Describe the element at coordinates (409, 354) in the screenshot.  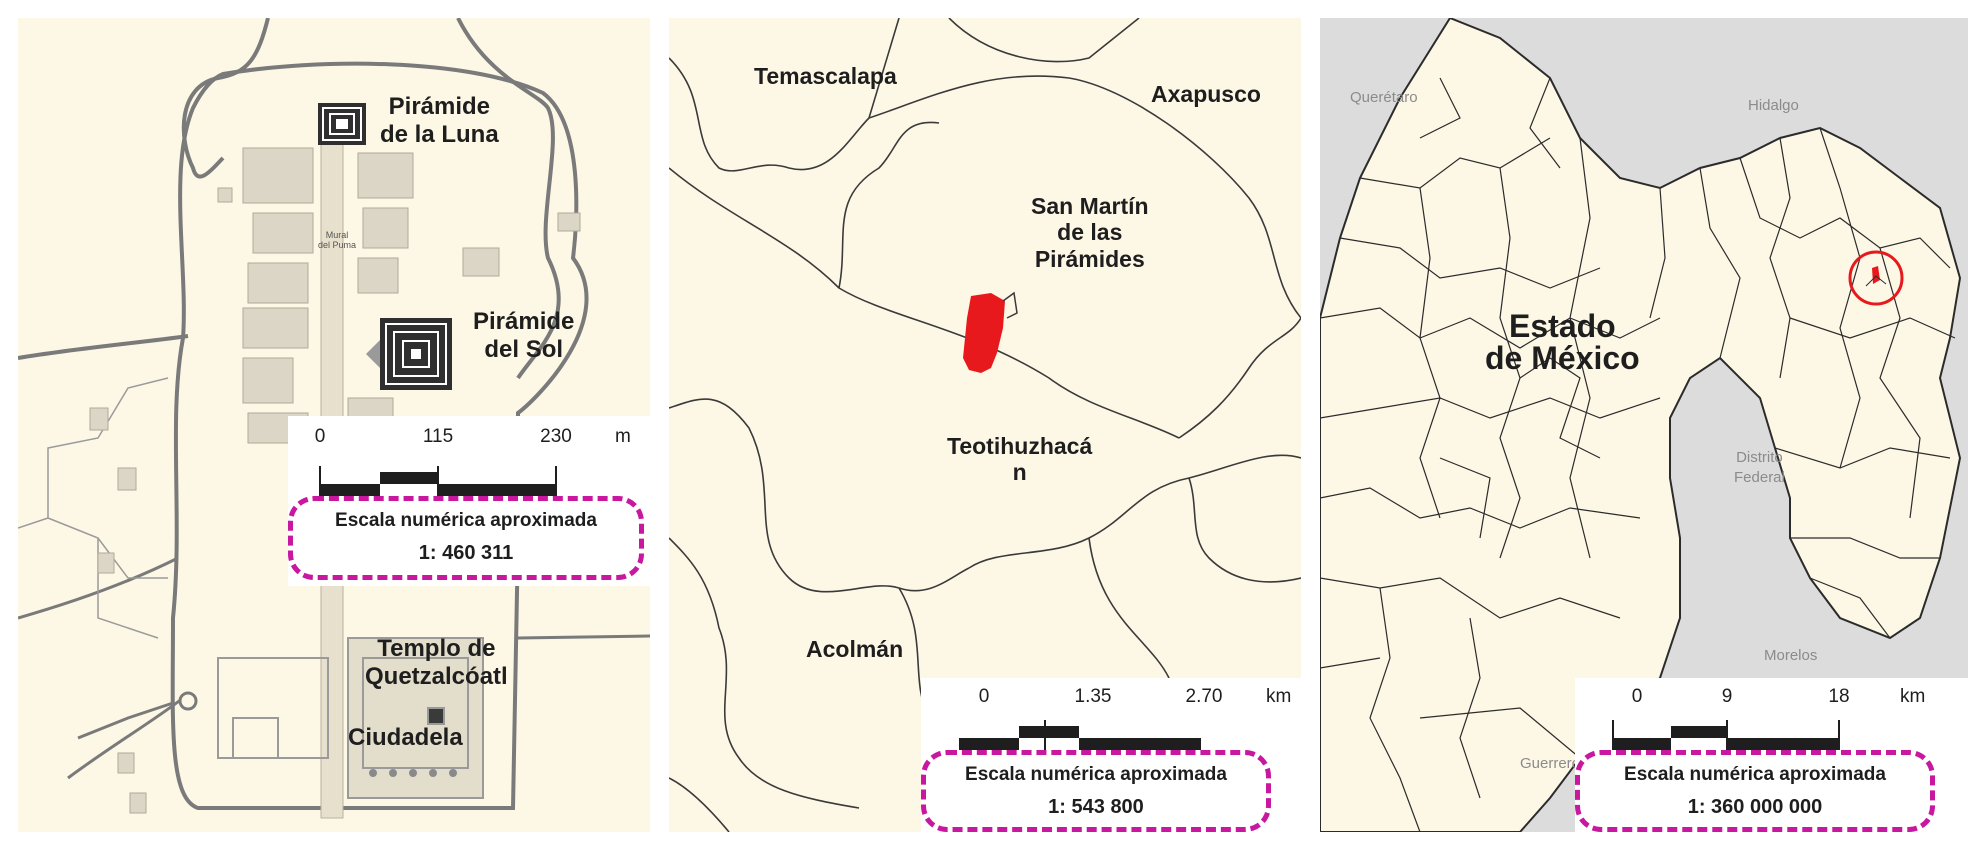
I see `pyramid-sun-shape` at that location.